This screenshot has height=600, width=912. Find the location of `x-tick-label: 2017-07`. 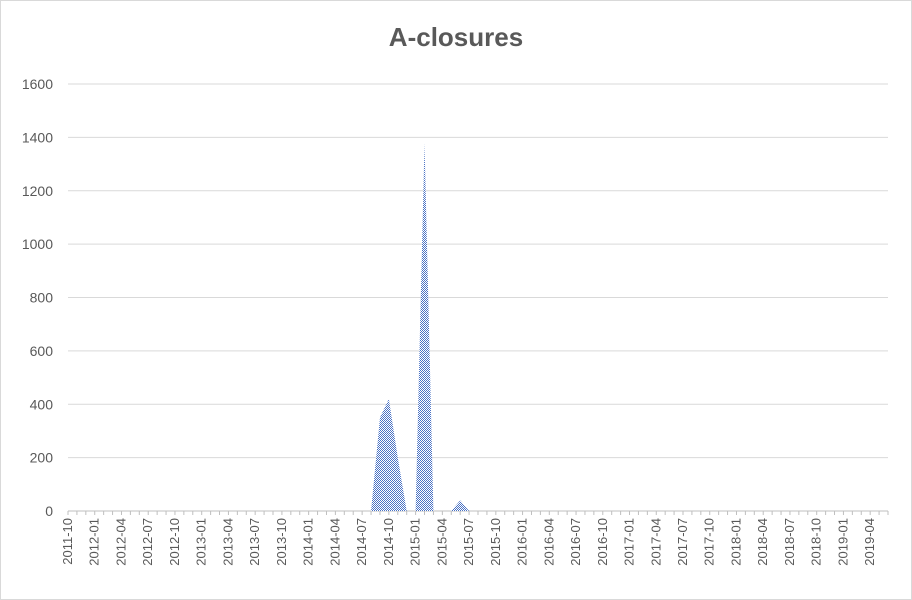

x-tick-label: 2017-07 is located at coordinates (682, 542).